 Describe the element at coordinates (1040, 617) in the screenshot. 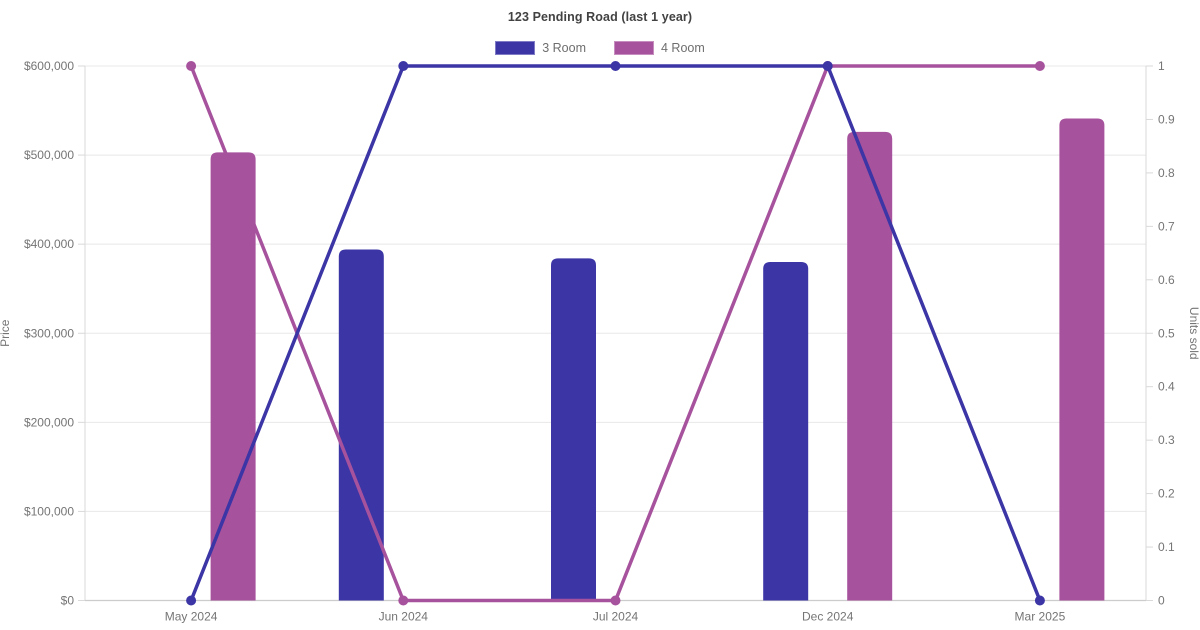

I see `x-axis-tick-label: Mar 2025` at that location.